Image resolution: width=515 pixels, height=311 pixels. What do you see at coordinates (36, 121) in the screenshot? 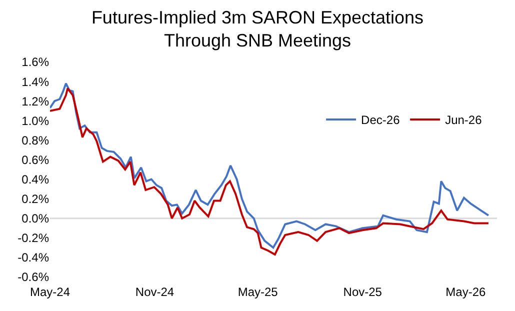
I see `y-tick-label: 1.0%` at bounding box center [36, 121].